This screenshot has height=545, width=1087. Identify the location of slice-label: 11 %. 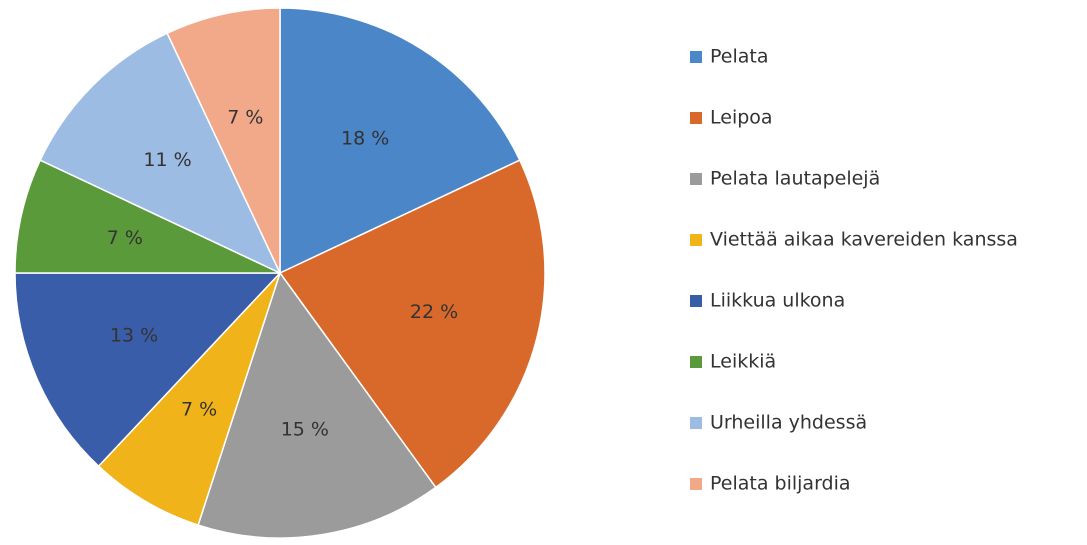
(167, 160).